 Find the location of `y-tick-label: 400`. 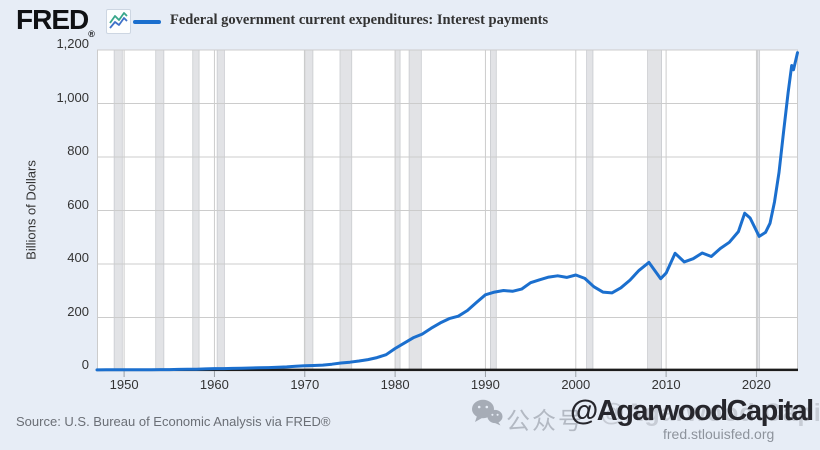

y-tick-label: 400 is located at coordinates (78, 257).